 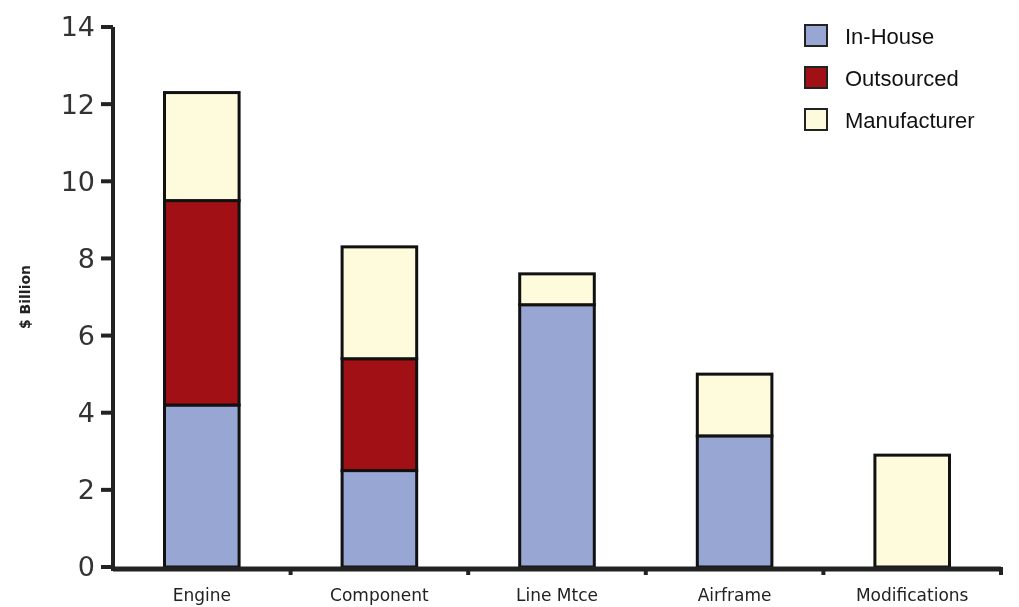 What do you see at coordinates (77, 104) in the screenshot?
I see `y-tick-label: 12` at bounding box center [77, 104].